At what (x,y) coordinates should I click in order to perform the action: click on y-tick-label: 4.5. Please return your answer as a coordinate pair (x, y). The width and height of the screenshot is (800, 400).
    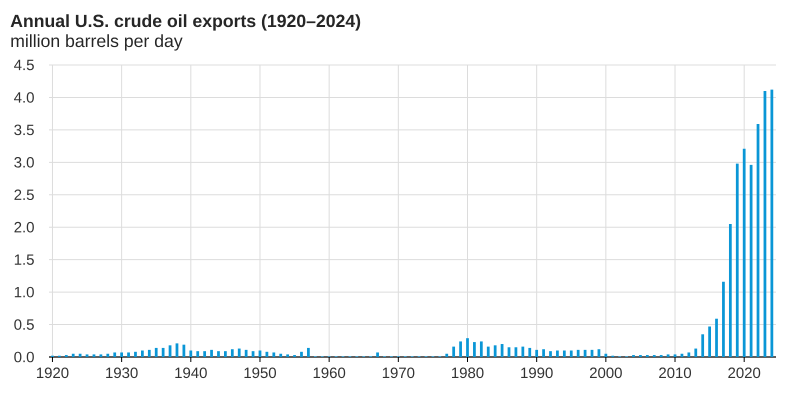
    Looking at the image, I should click on (24, 65).